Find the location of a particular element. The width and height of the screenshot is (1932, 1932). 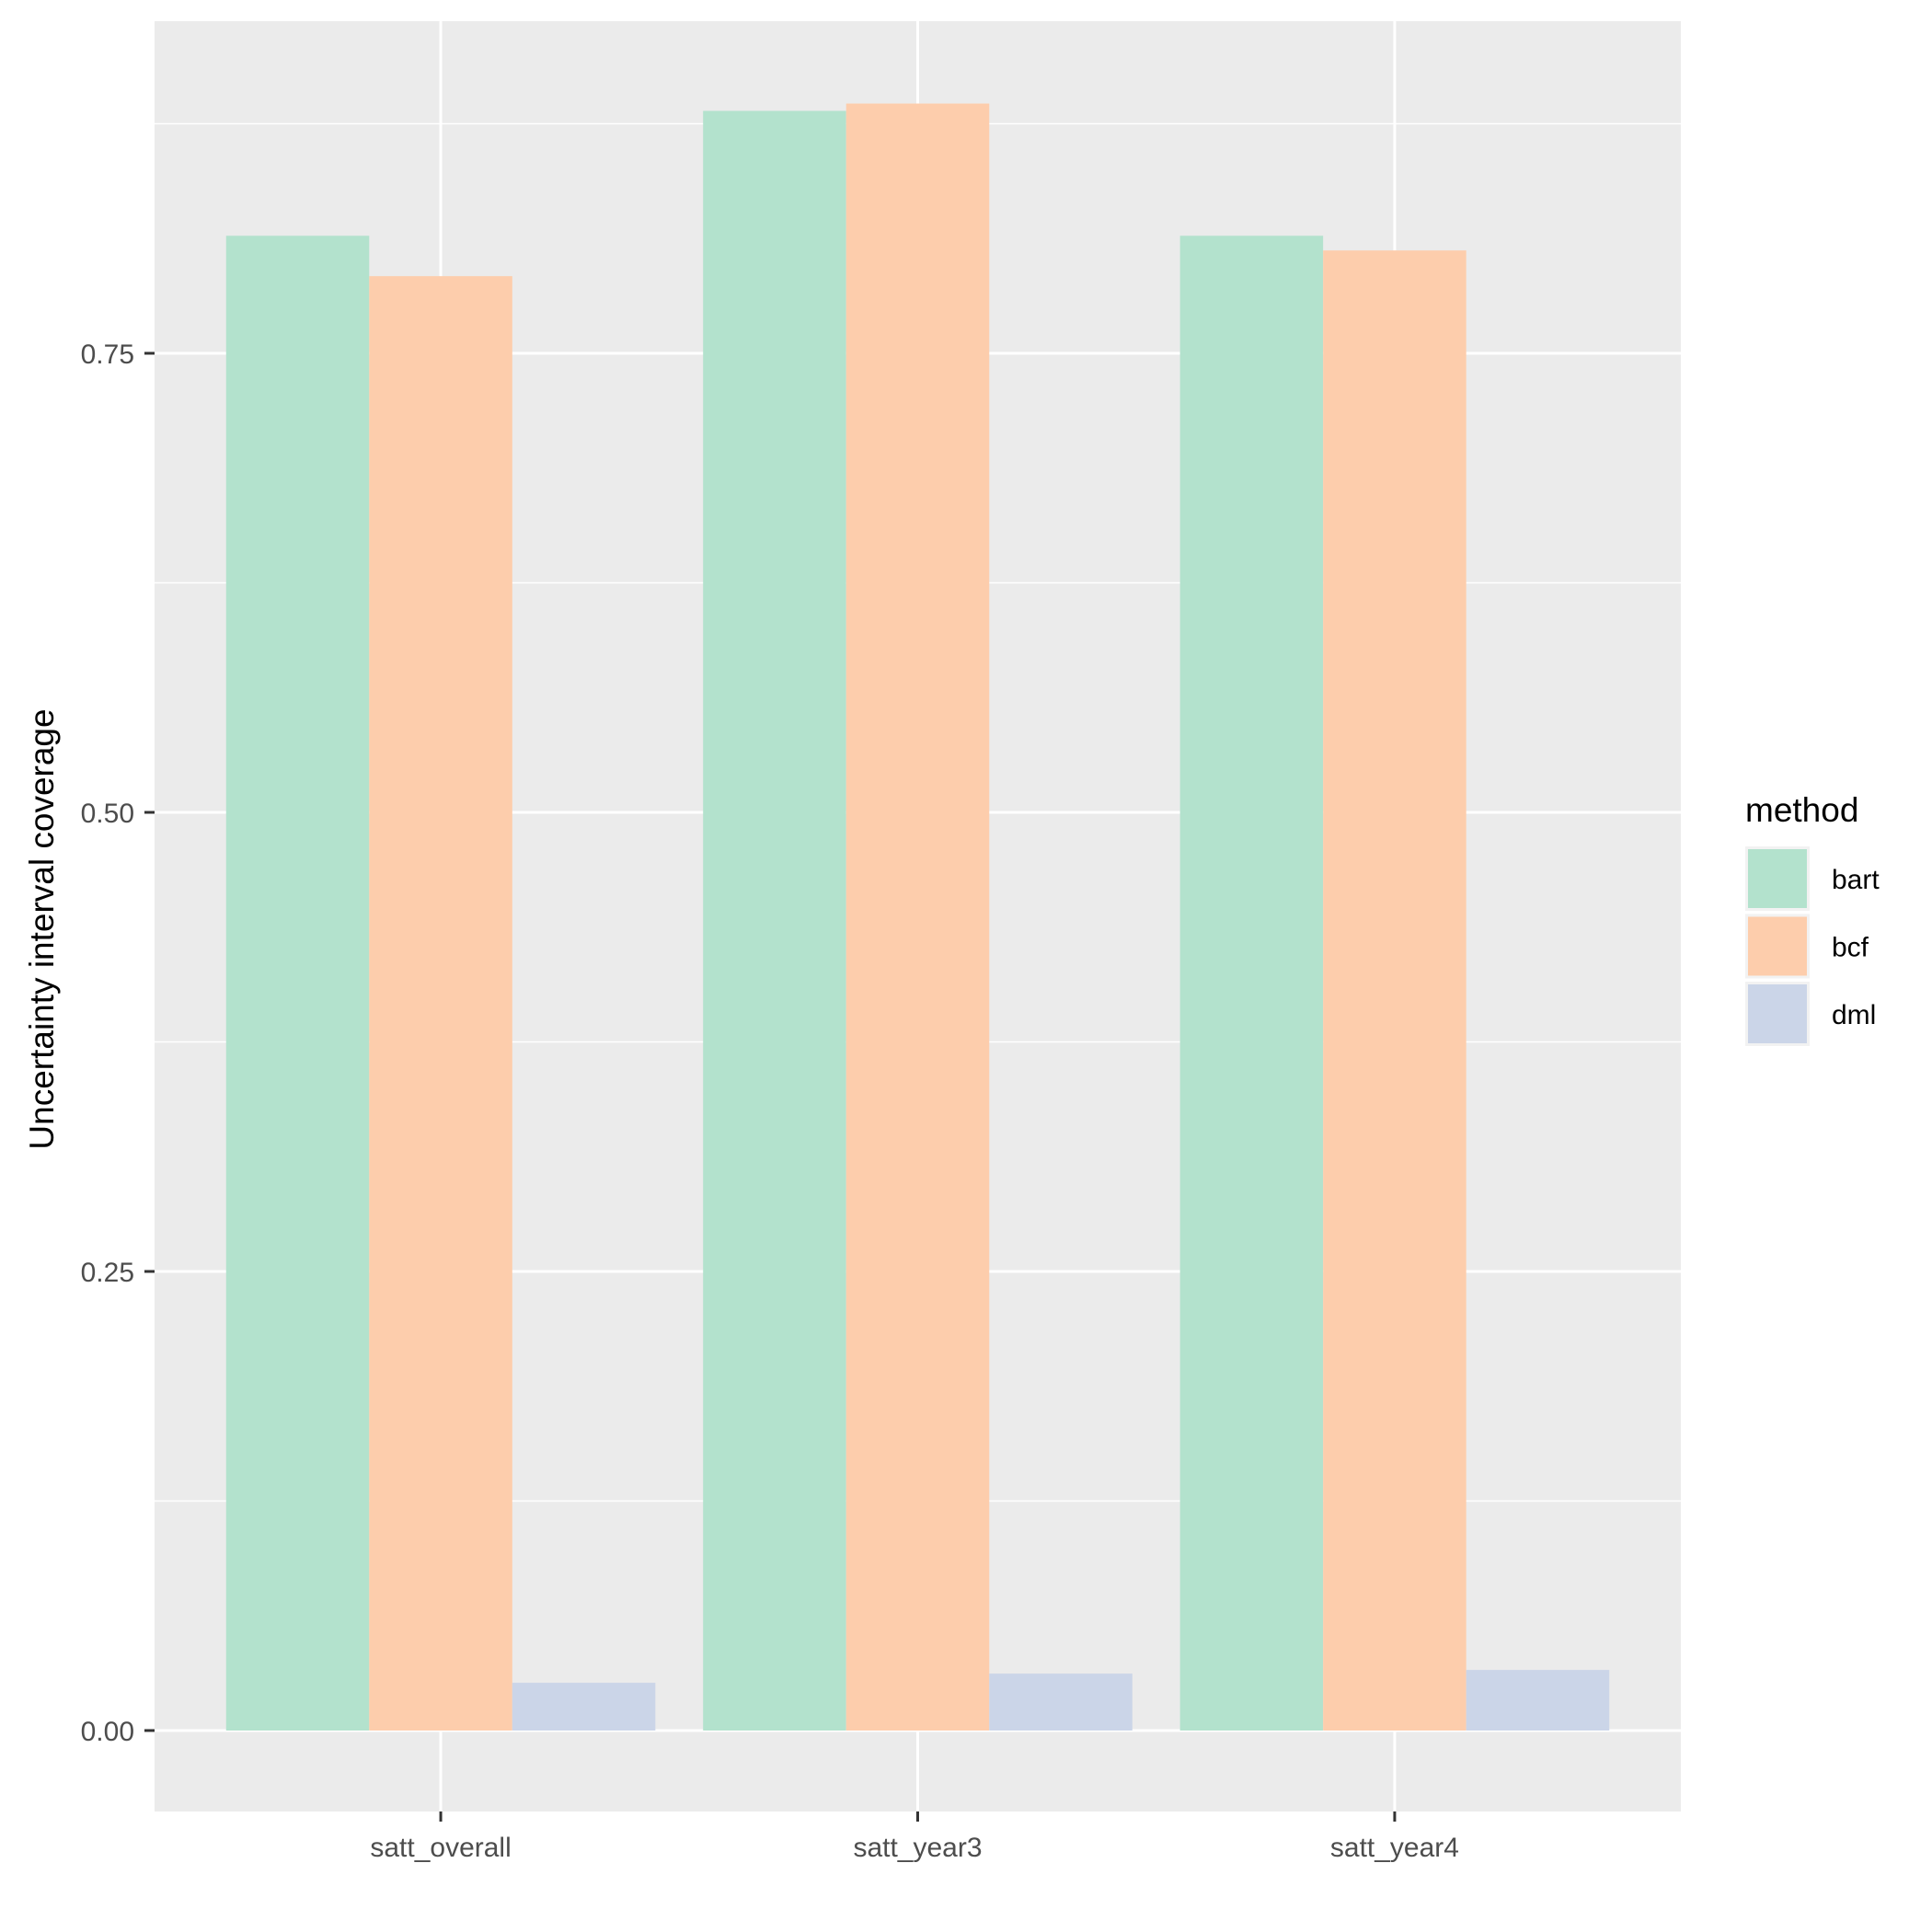

y-tick-label: 0.75 is located at coordinates (107, 354).